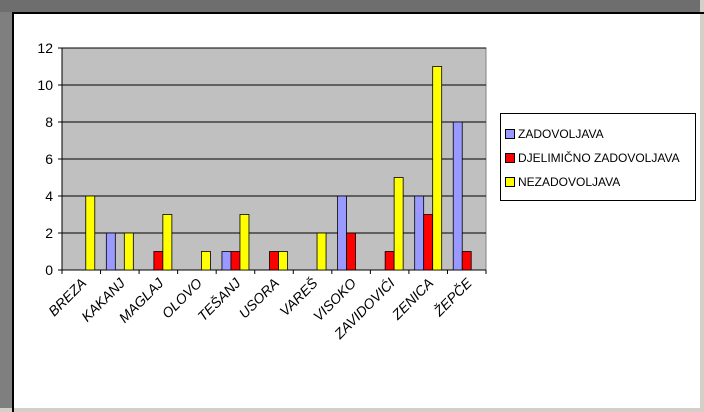 The width and height of the screenshot is (704, 412). Describe the element at coordinates (45, 48) in the screenshot. I see `y-tick-label: 12` at that location.